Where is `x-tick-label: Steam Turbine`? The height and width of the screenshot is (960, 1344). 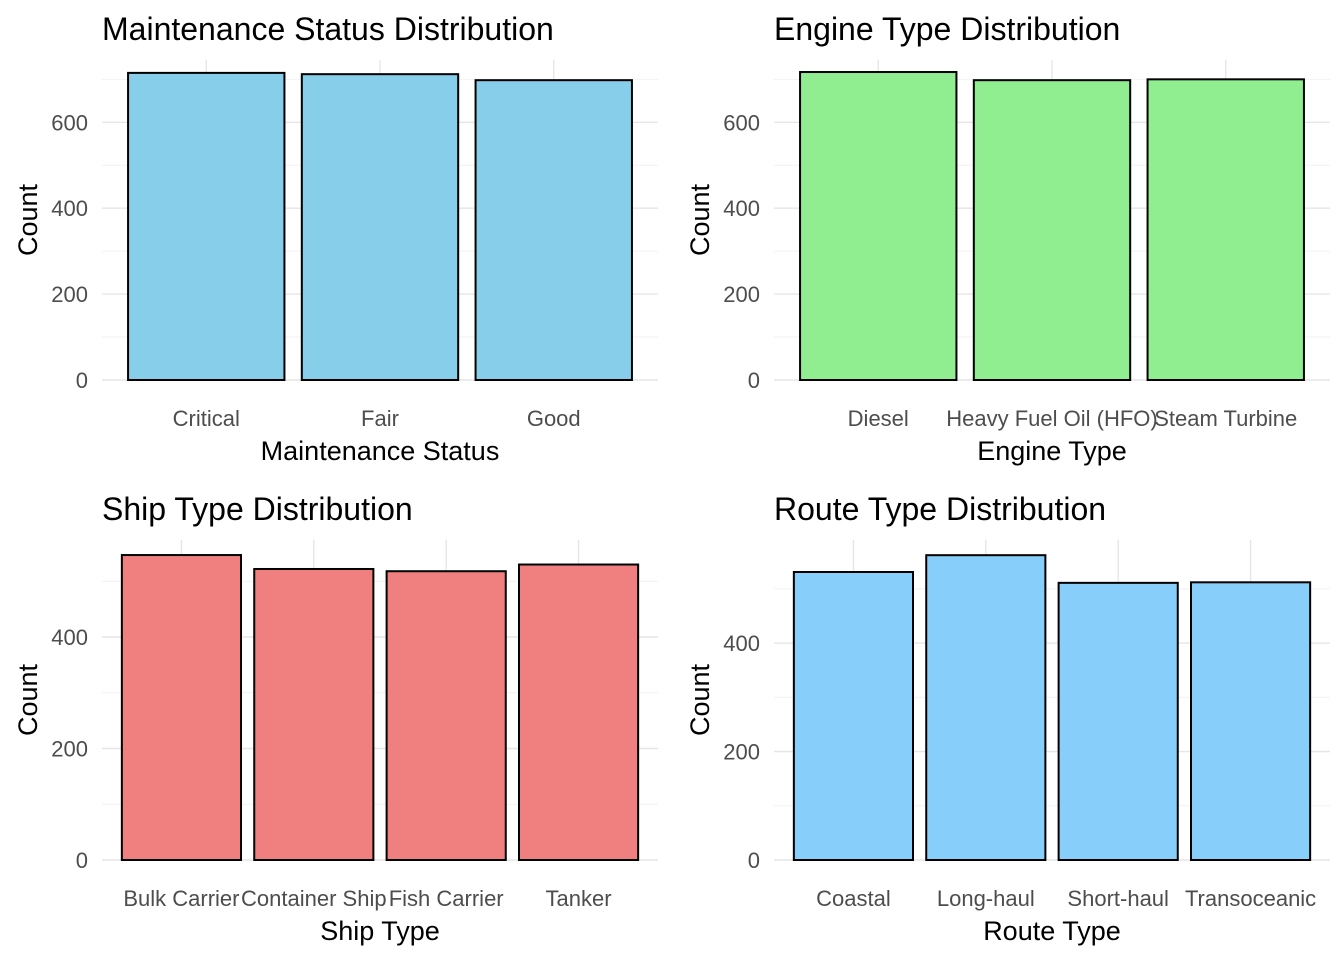 x-tick-label: Steam Turbine is located at coordinates (1225, 418).